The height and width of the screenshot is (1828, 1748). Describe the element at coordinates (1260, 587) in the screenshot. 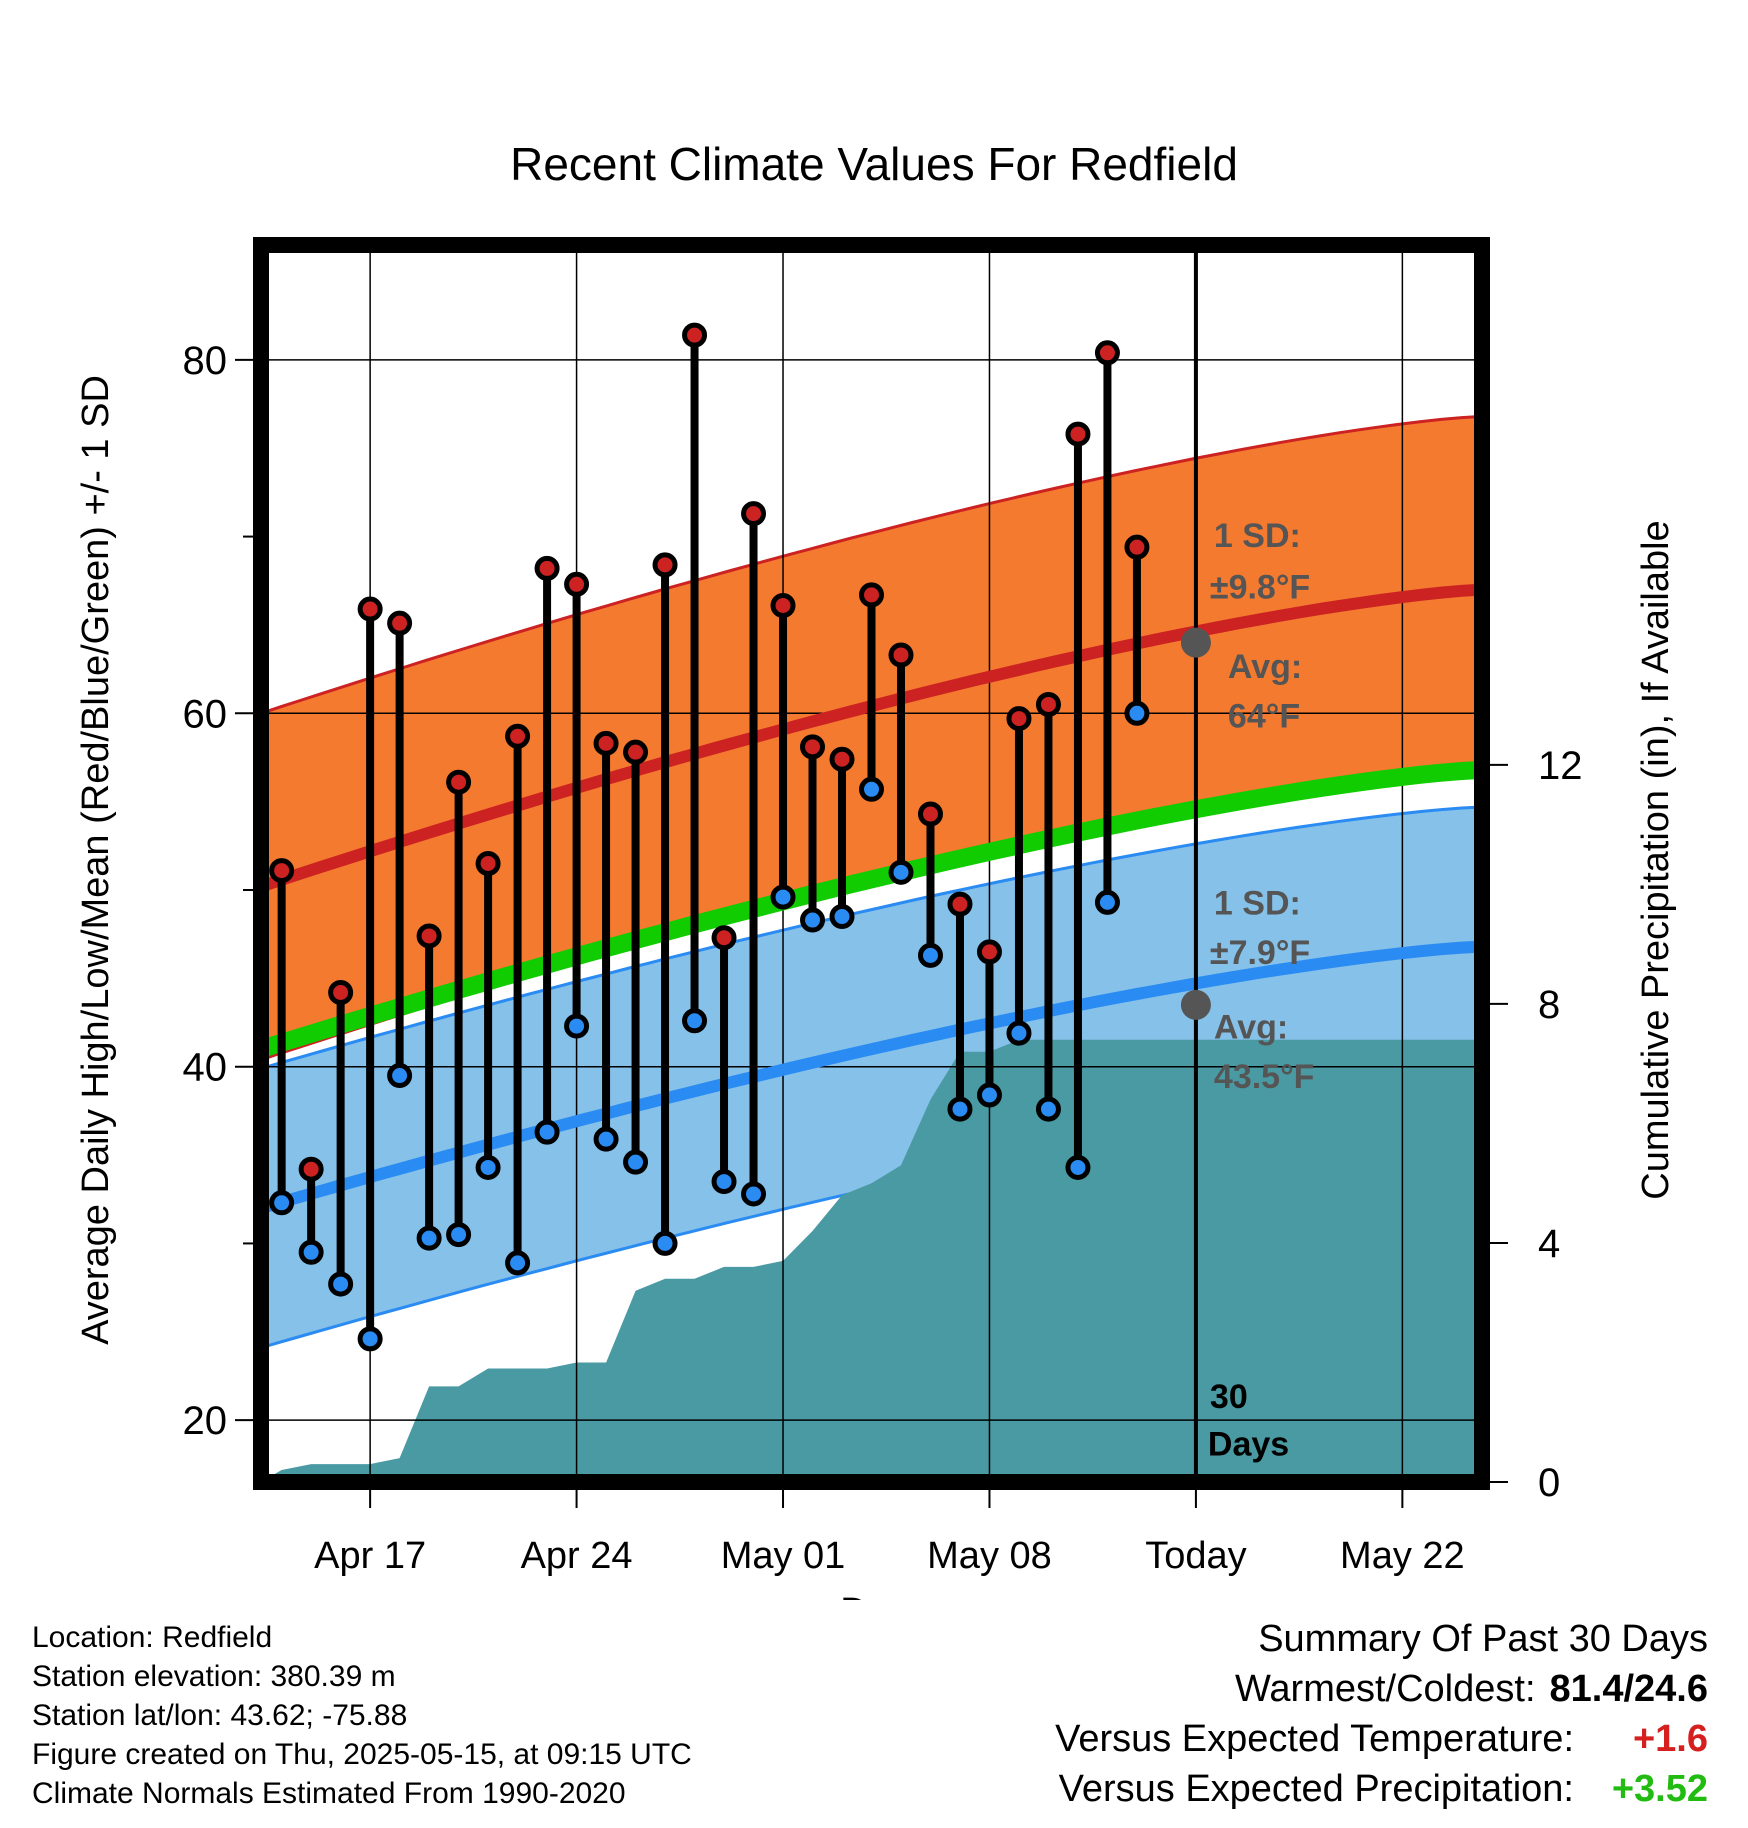

I see `high-sd-value: ±9.8°F` at that location.